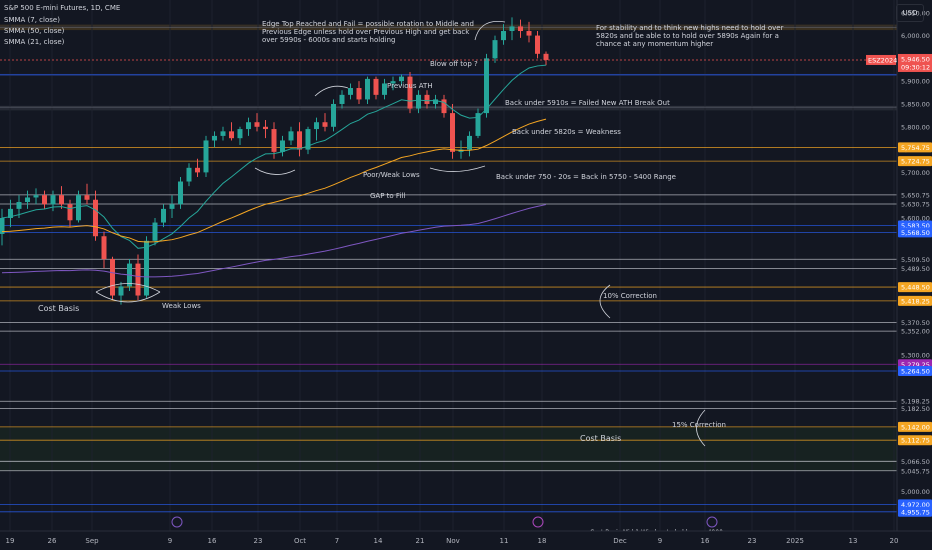 Image resolution: width=932 pixels, height=550 pixels. I want to click on indicator-smma-50: SMMA (50, close), so click(34, 31).